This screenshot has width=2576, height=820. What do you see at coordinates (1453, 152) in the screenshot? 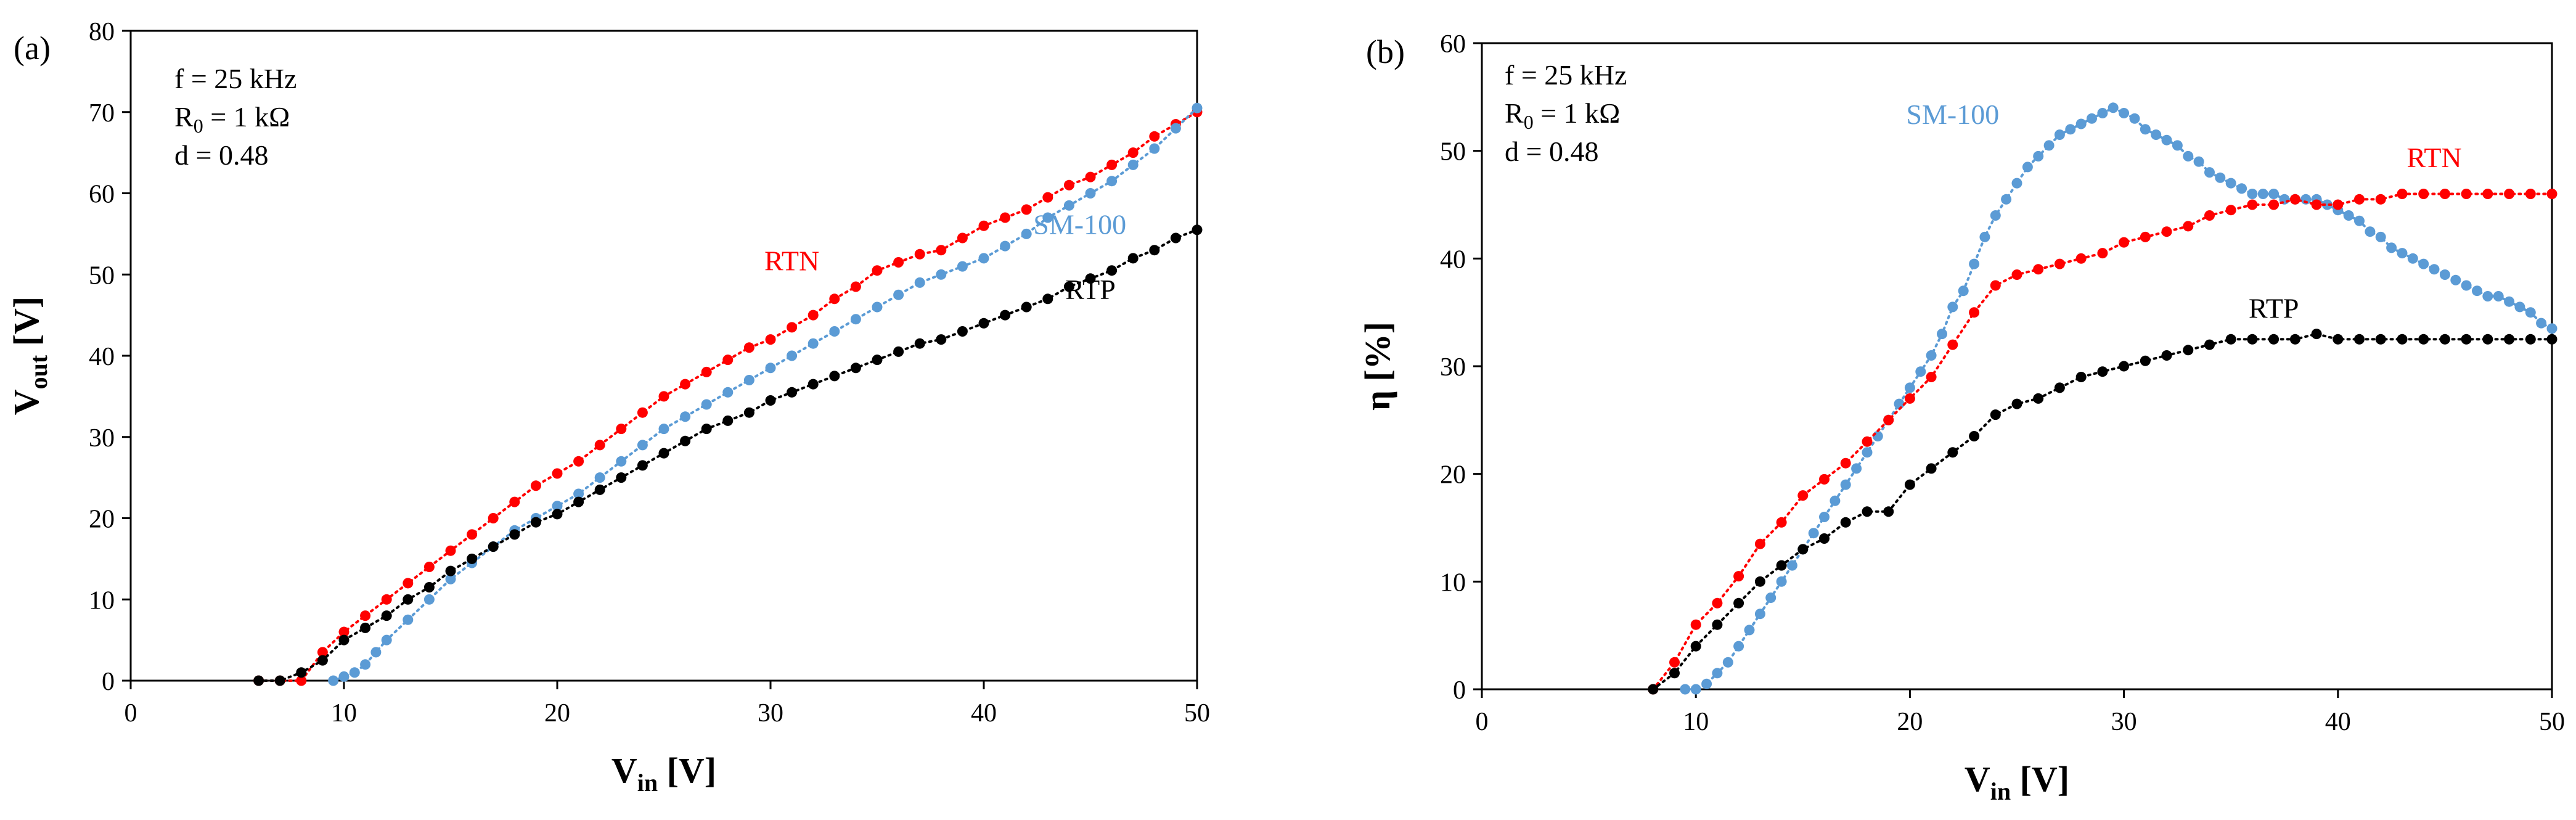
I see `y-tick-label: 50` at bounding box center [1453, 152].